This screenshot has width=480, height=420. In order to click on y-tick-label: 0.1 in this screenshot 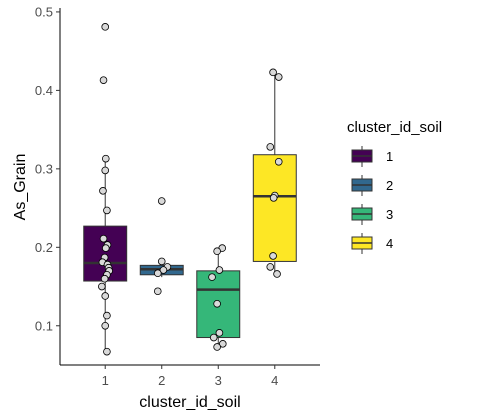, I will do `click(44, 325)`.